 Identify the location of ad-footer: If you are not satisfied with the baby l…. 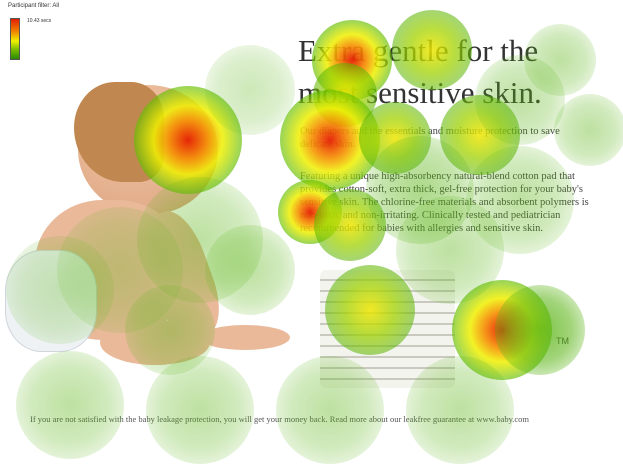
(280, 419).